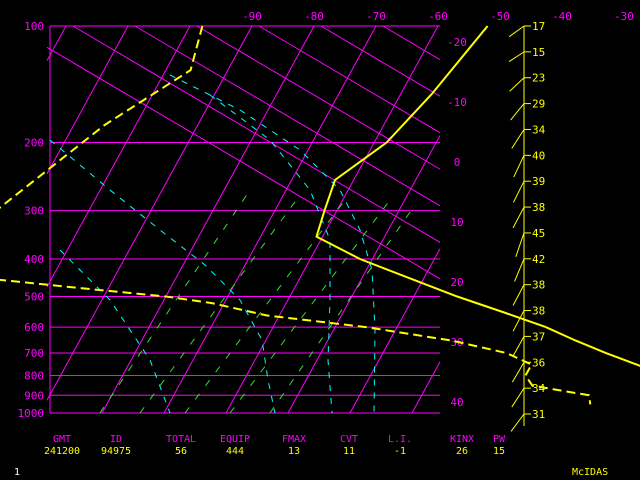 The height and width of the screenshot is (480, 640). I want to click on stat-pw: PW 15, so click(499, 446).